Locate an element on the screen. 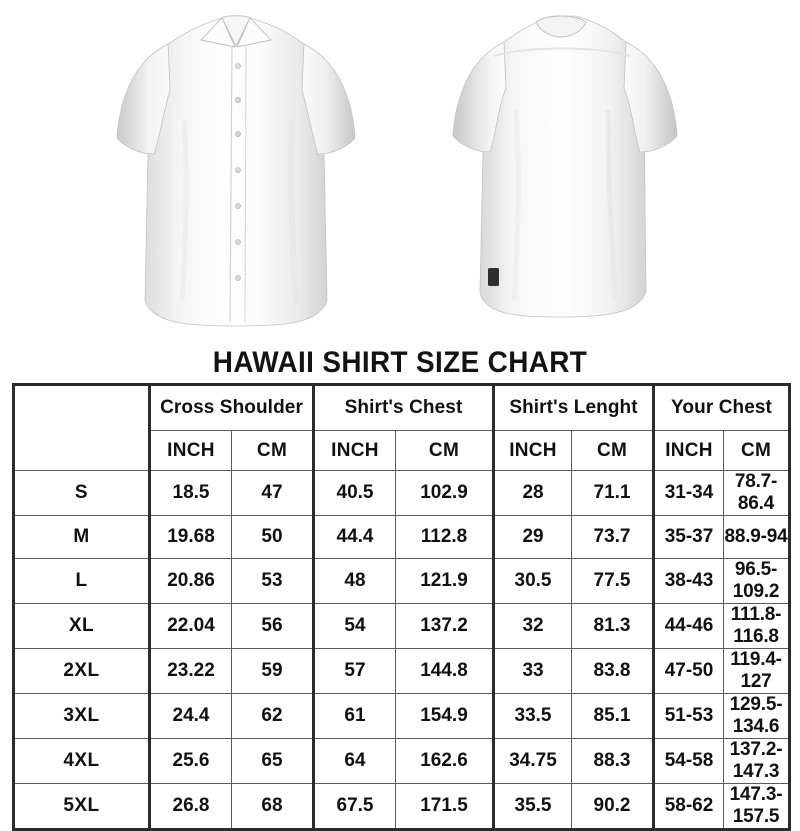  cell-chest-inch: 61 is located at coordinates (354, 716).